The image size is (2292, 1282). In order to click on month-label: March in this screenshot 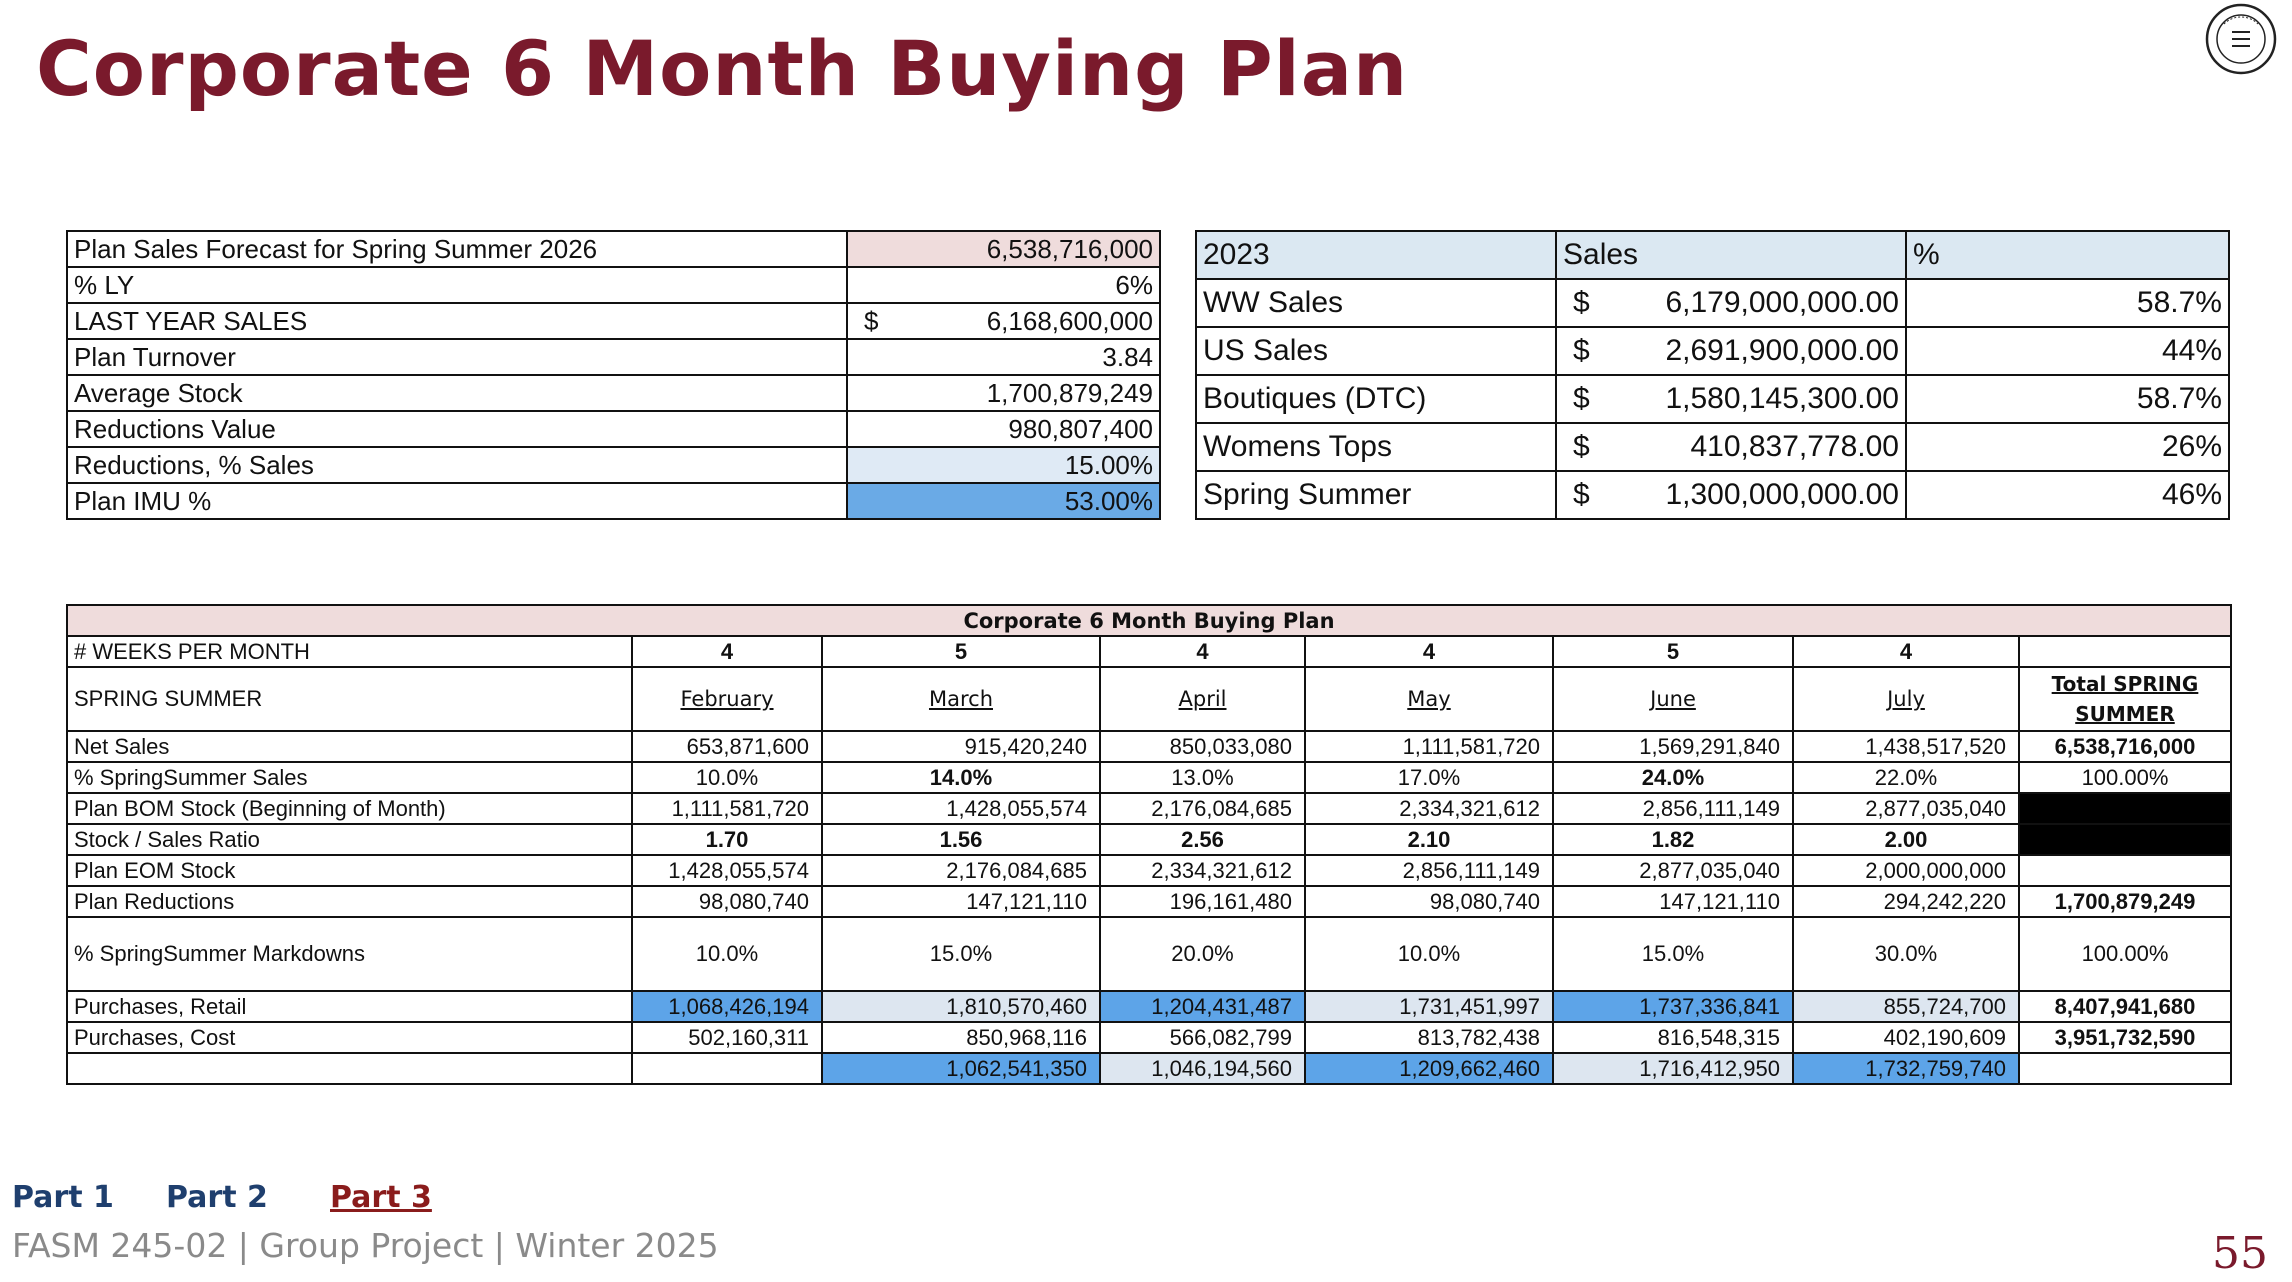, I will do `click(960, 699)`.